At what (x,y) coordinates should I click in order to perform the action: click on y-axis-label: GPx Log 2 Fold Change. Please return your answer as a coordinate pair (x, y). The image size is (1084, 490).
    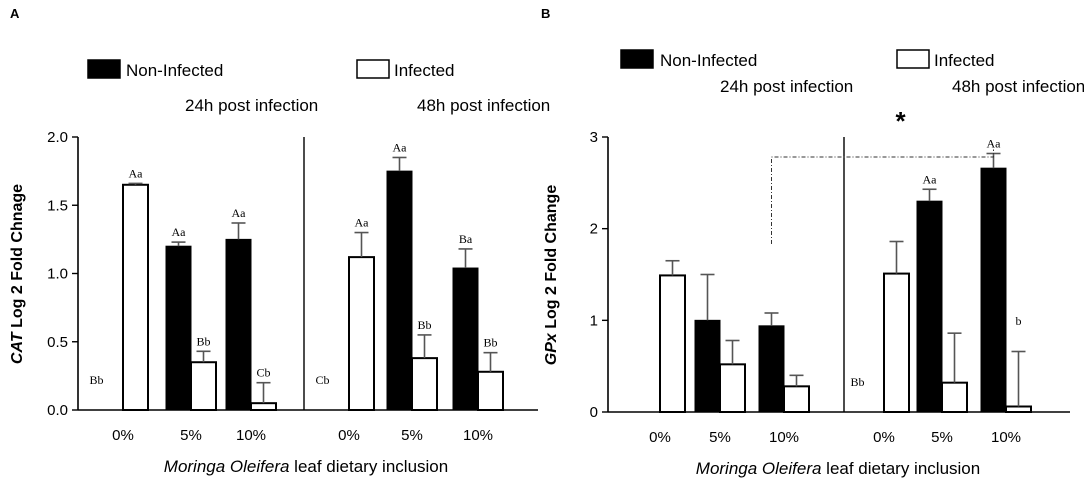
    Looking at the image, I should click on (551, 275).